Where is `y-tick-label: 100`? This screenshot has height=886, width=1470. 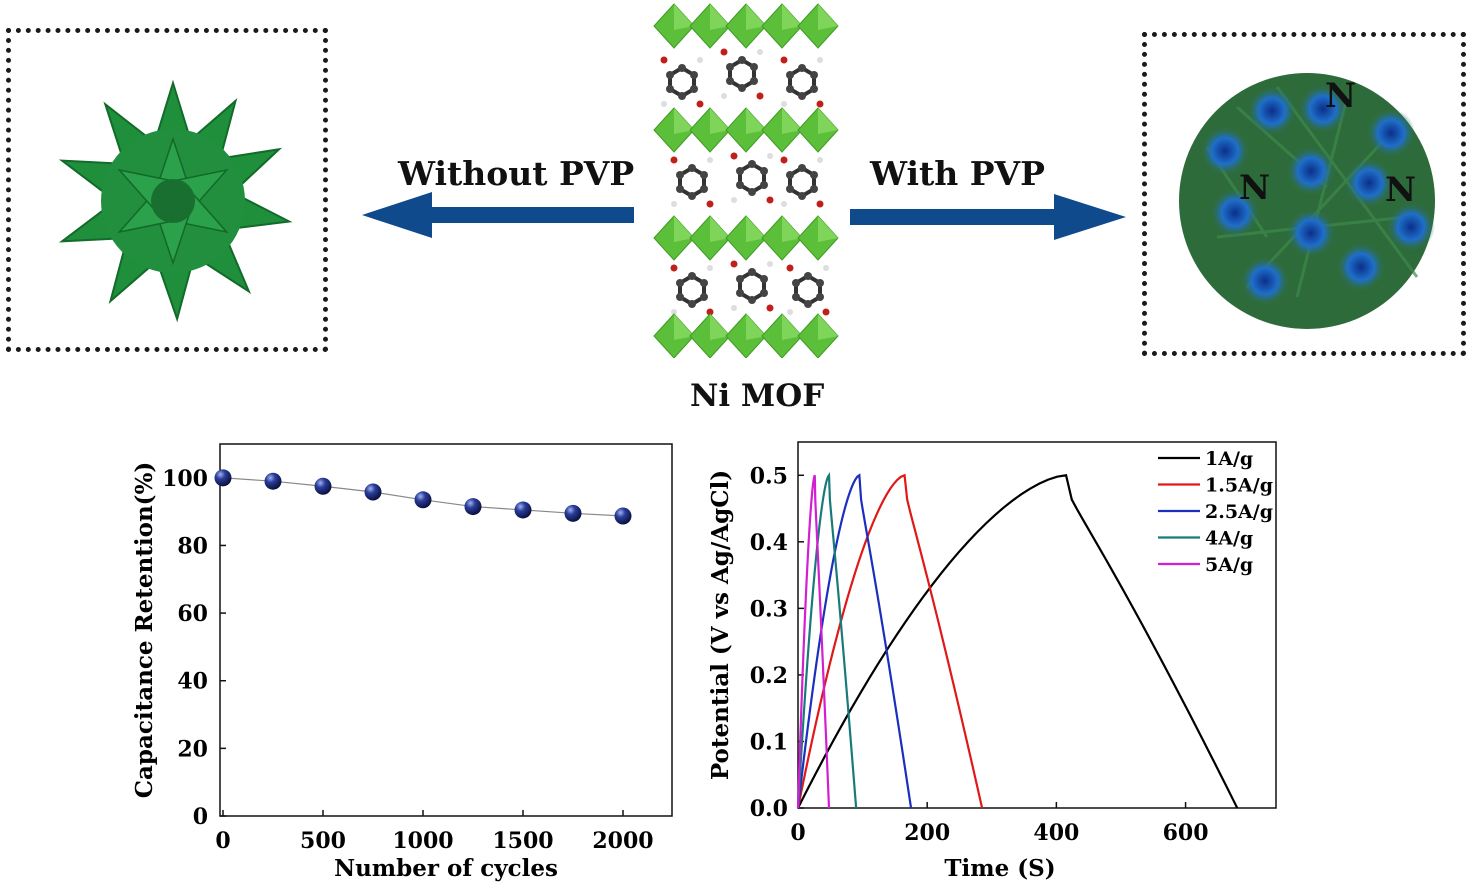
y-tick-label: 100 is located at coordinates (185, 479).